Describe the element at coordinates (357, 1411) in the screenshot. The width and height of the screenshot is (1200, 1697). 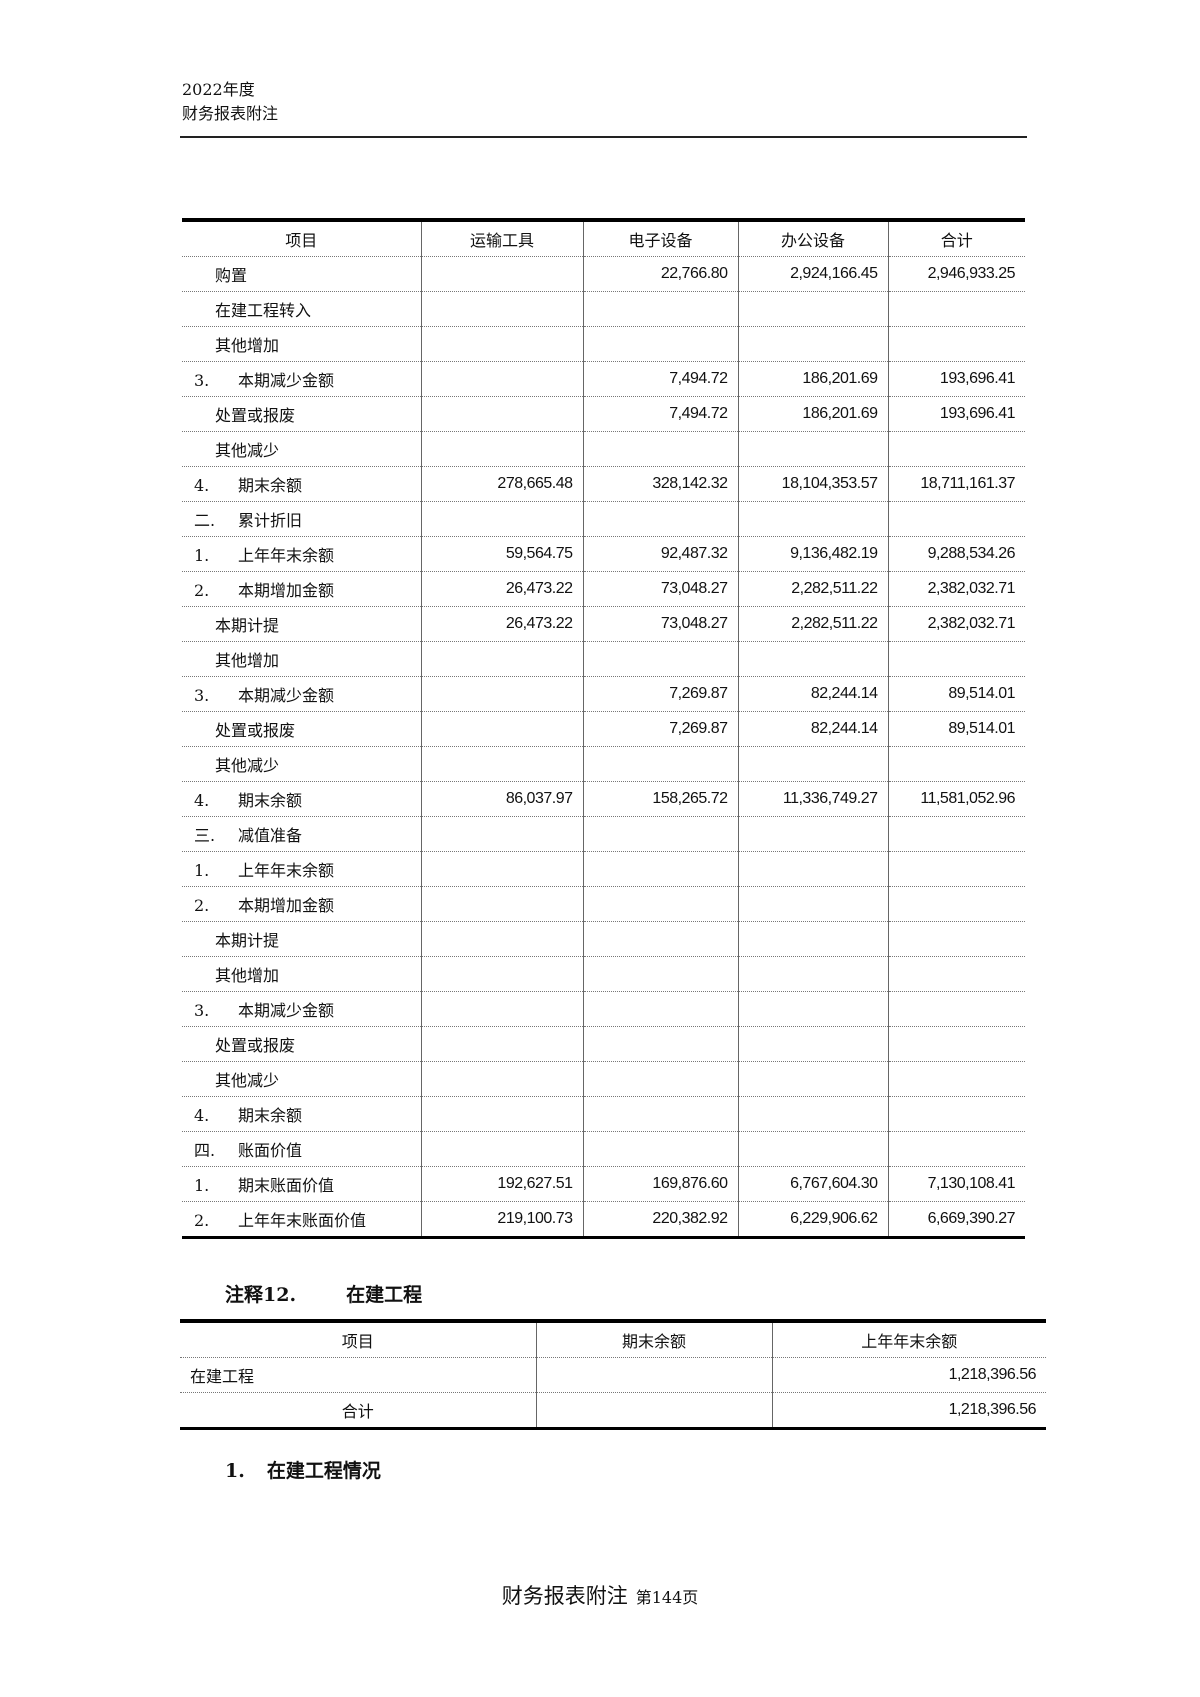
I see `row-label: 合计` at that location.